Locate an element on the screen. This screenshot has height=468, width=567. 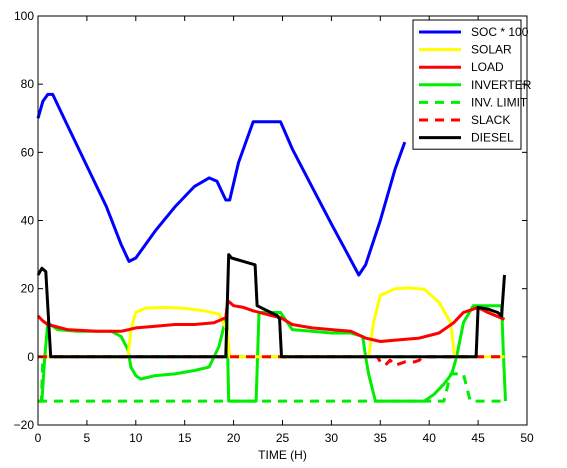
x-tick-label: 30 is located at coordinates (332, 438).